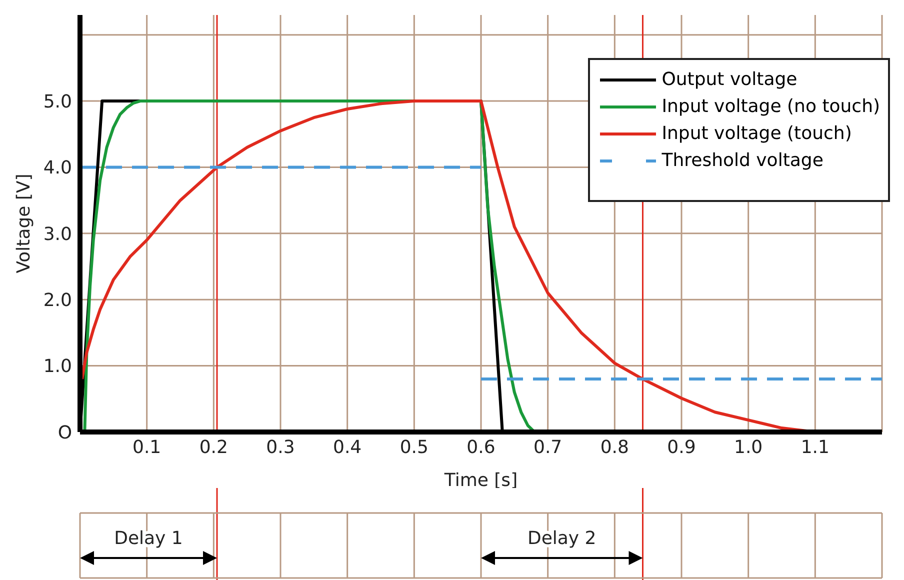  Describe the element at coordinates (730, 79) in the screenshot. I see `legend-label: Output voltage` at that location.